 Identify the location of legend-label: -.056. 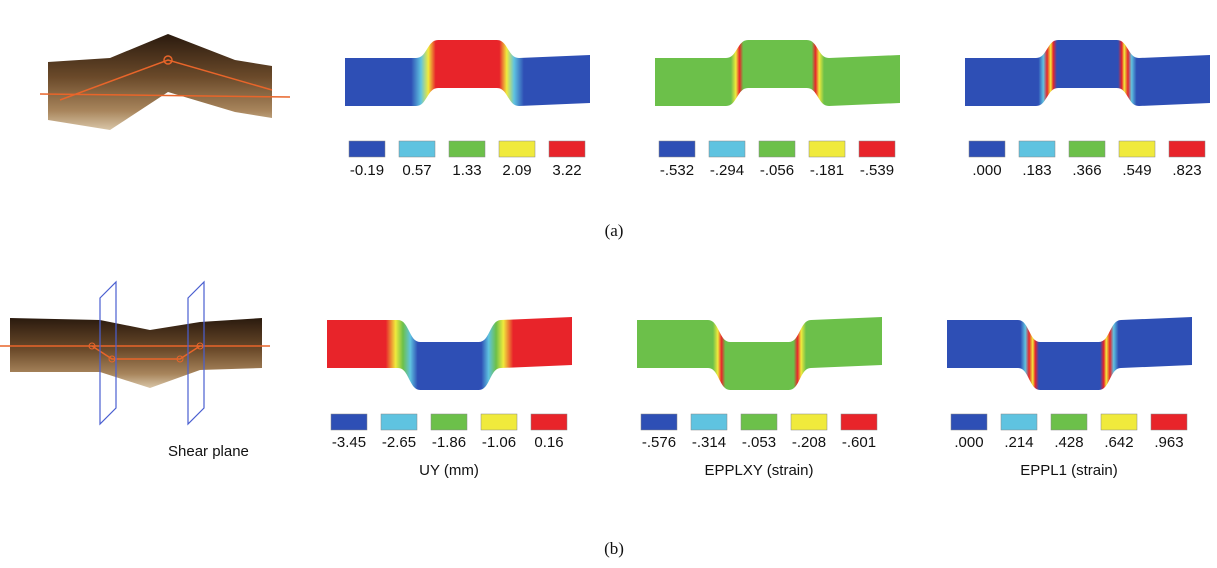
(777, 170).